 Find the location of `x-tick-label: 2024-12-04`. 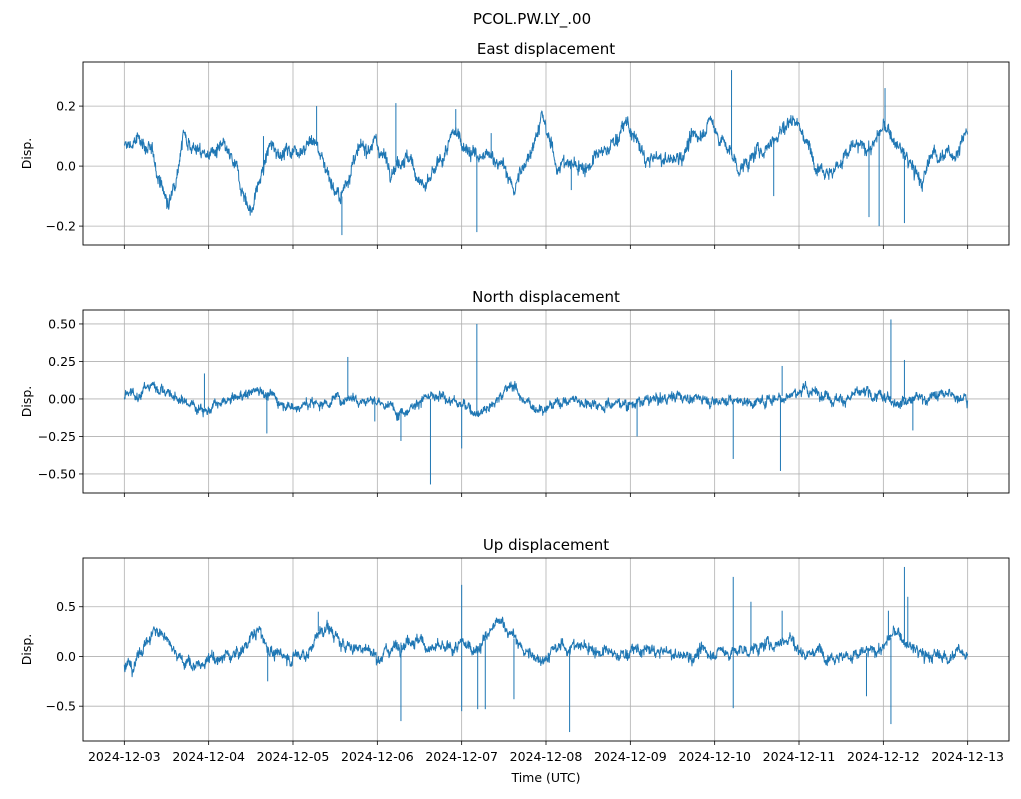

x-tick-label: 2024-12-04 is located at coordinates (208, 756).